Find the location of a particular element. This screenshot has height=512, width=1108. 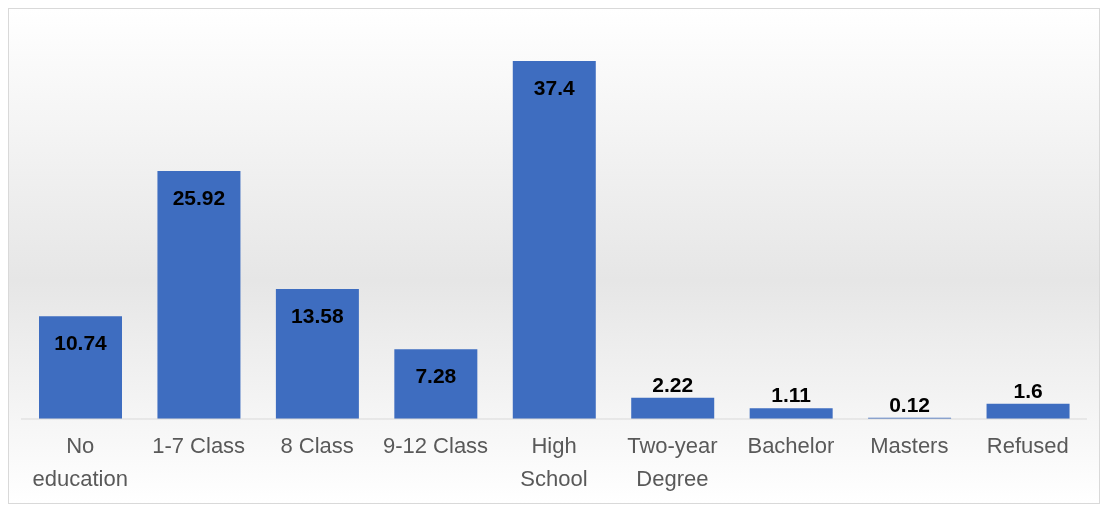

x-tick-label: Refused is located at coordinates (1027, 445).